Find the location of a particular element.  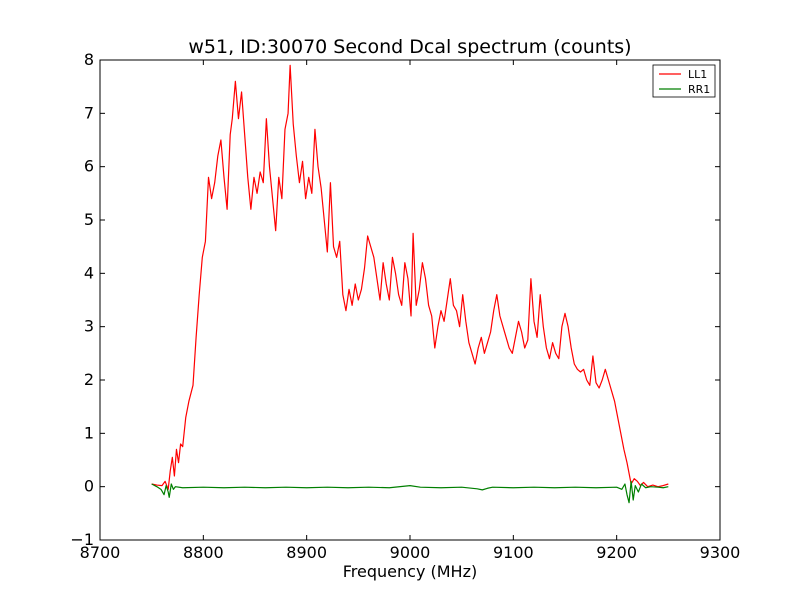

series-line-rr1 is located at coordinates (410, 492).